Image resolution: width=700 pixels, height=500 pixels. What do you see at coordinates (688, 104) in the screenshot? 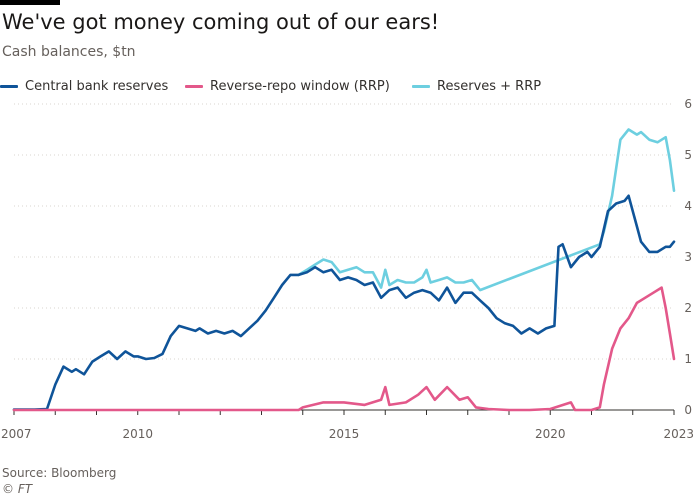
I see `y-tick-label-6: 6` at bounding box center [688, 104].